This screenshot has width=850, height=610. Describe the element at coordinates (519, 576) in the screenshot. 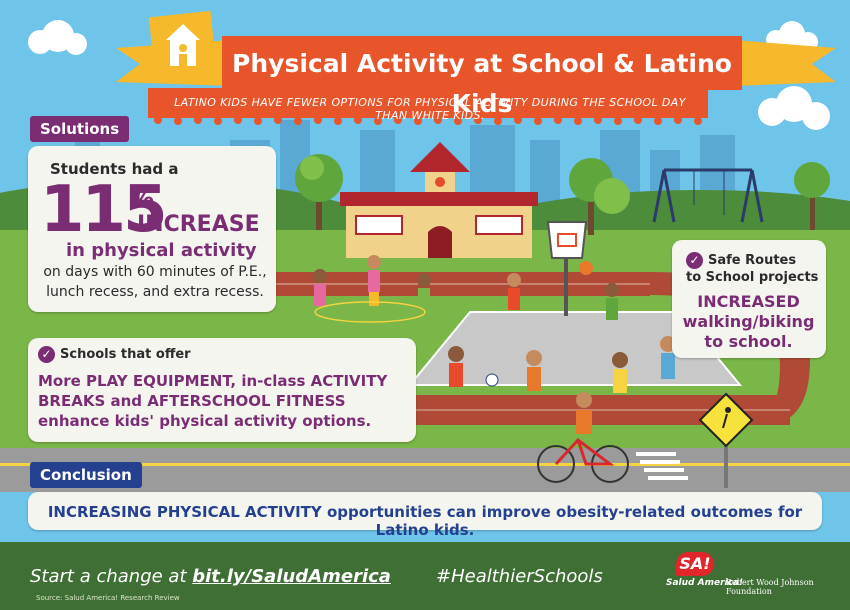

I see `footer-hashtag: #HealthierSchools` at that location.